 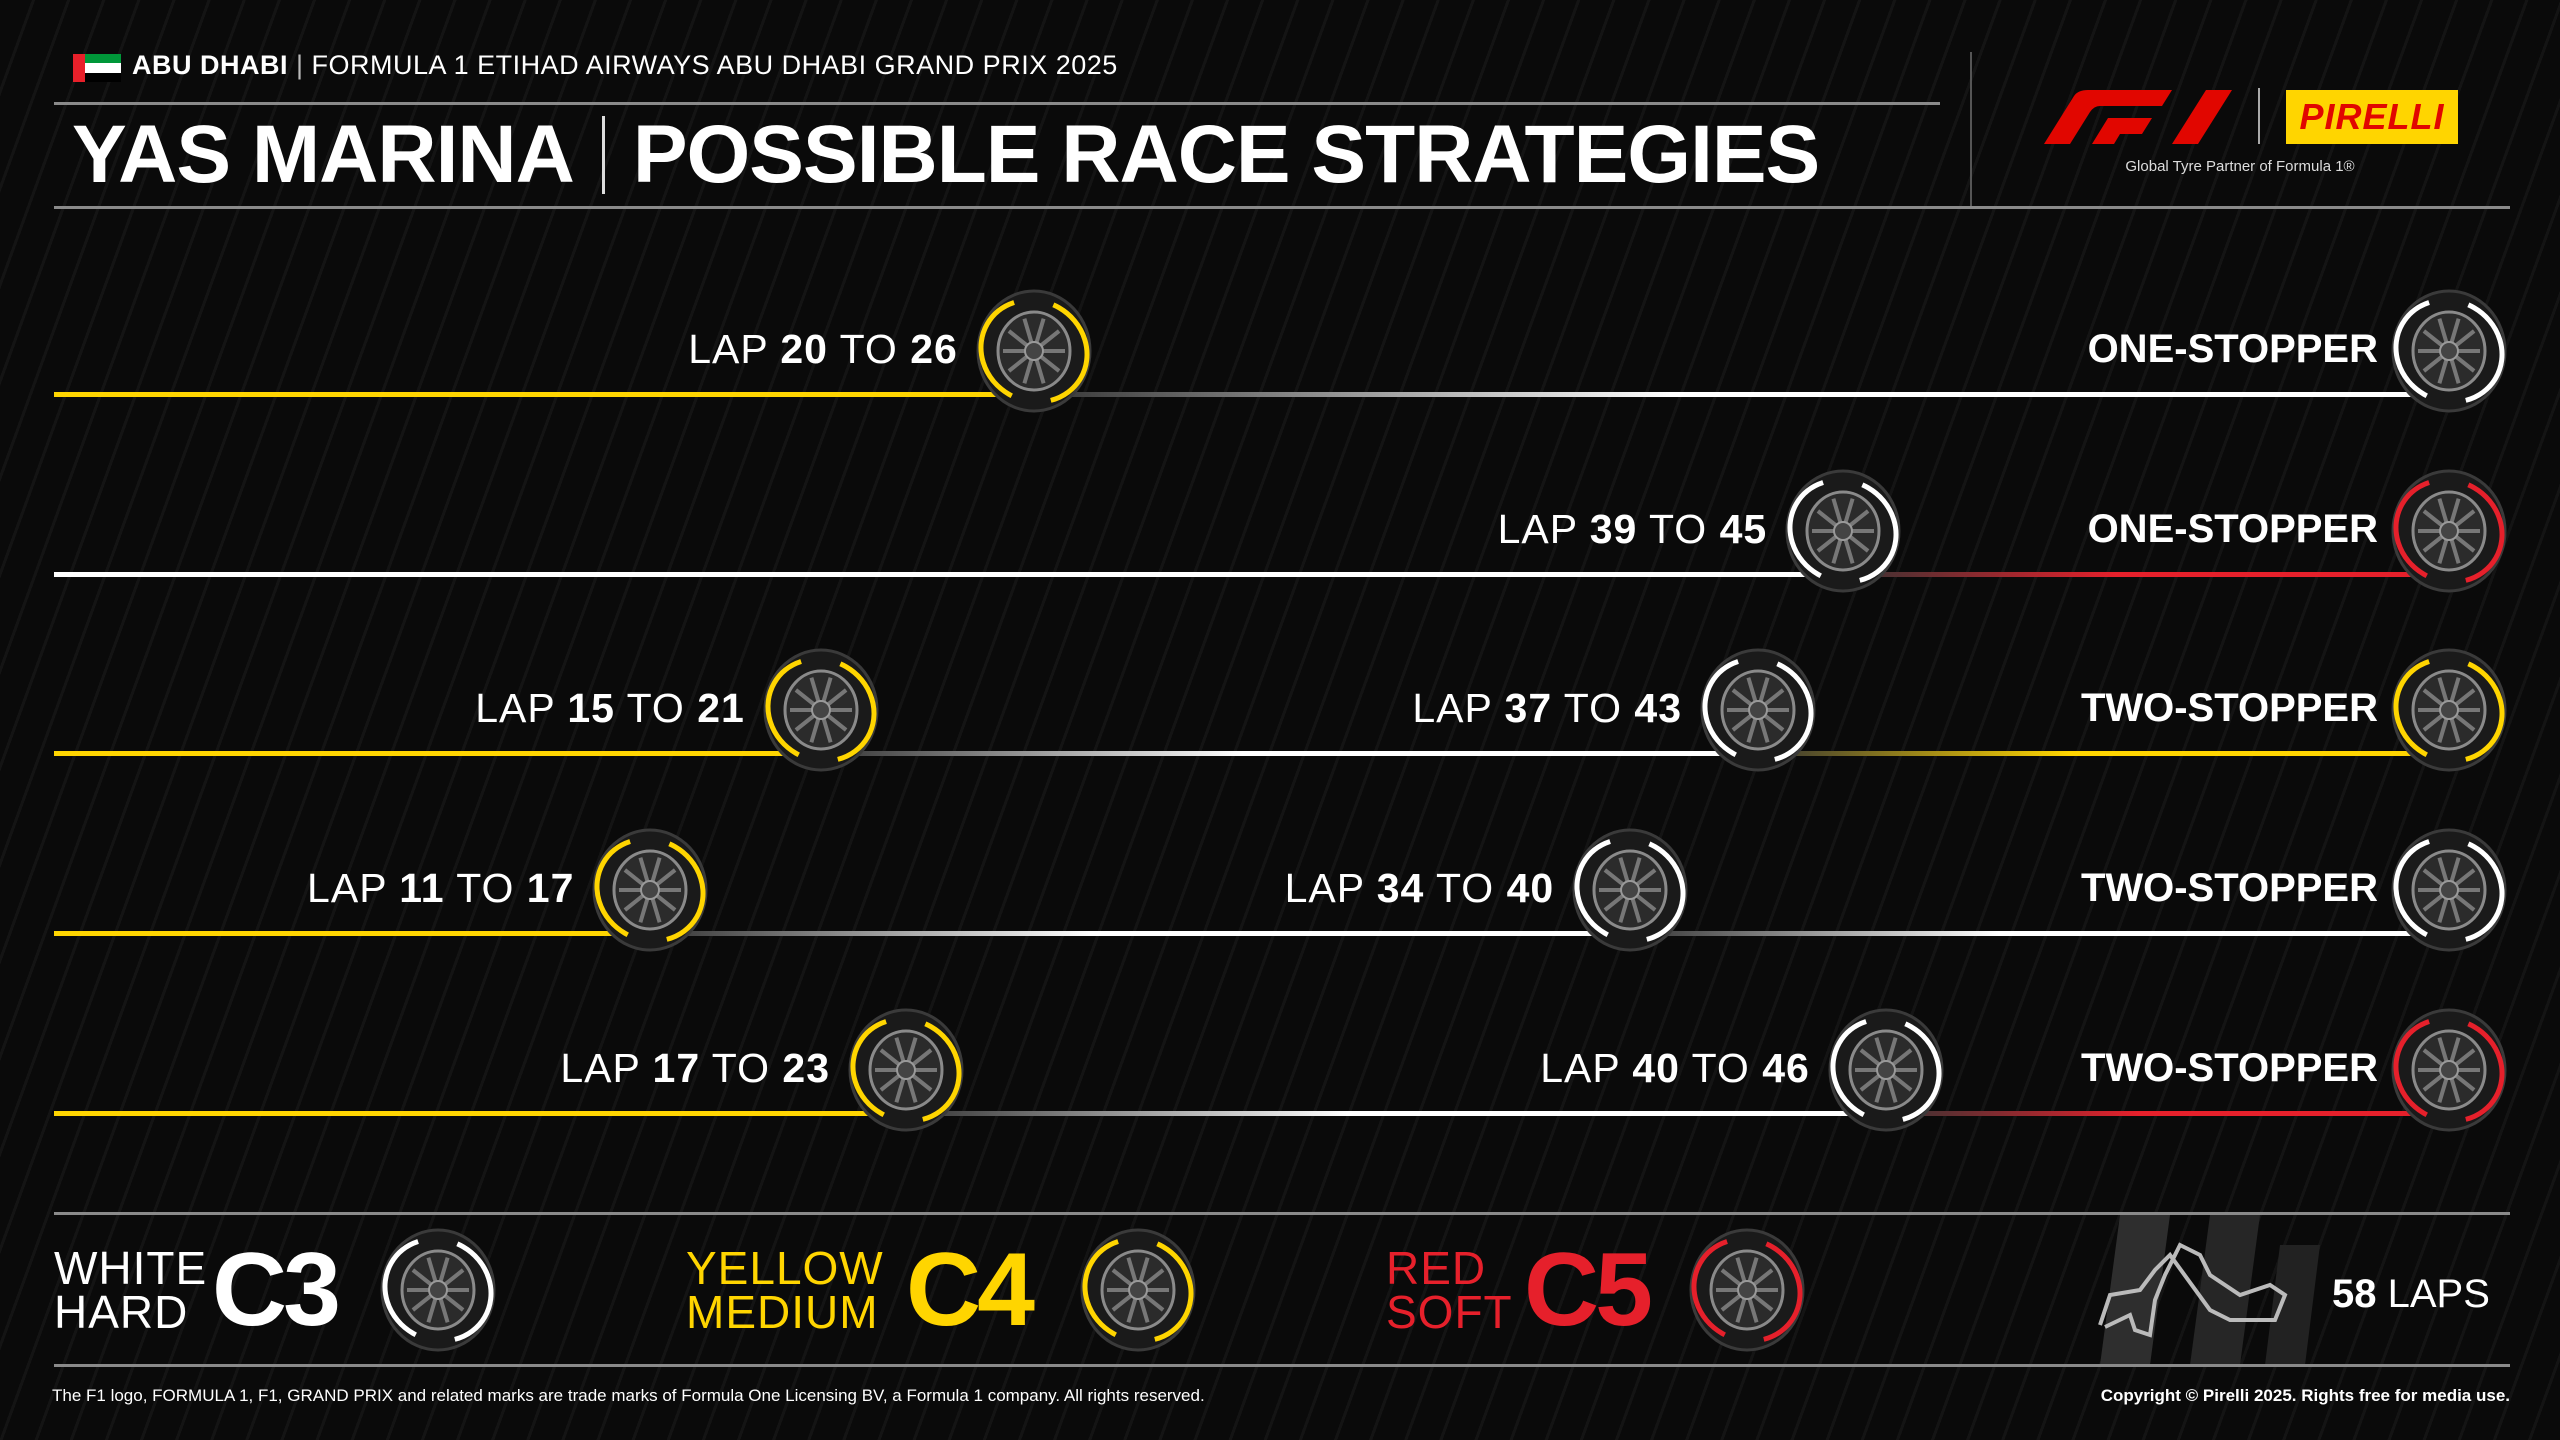 I want to click on legend-type: MEDIUM, so click(x=782, y=1312).